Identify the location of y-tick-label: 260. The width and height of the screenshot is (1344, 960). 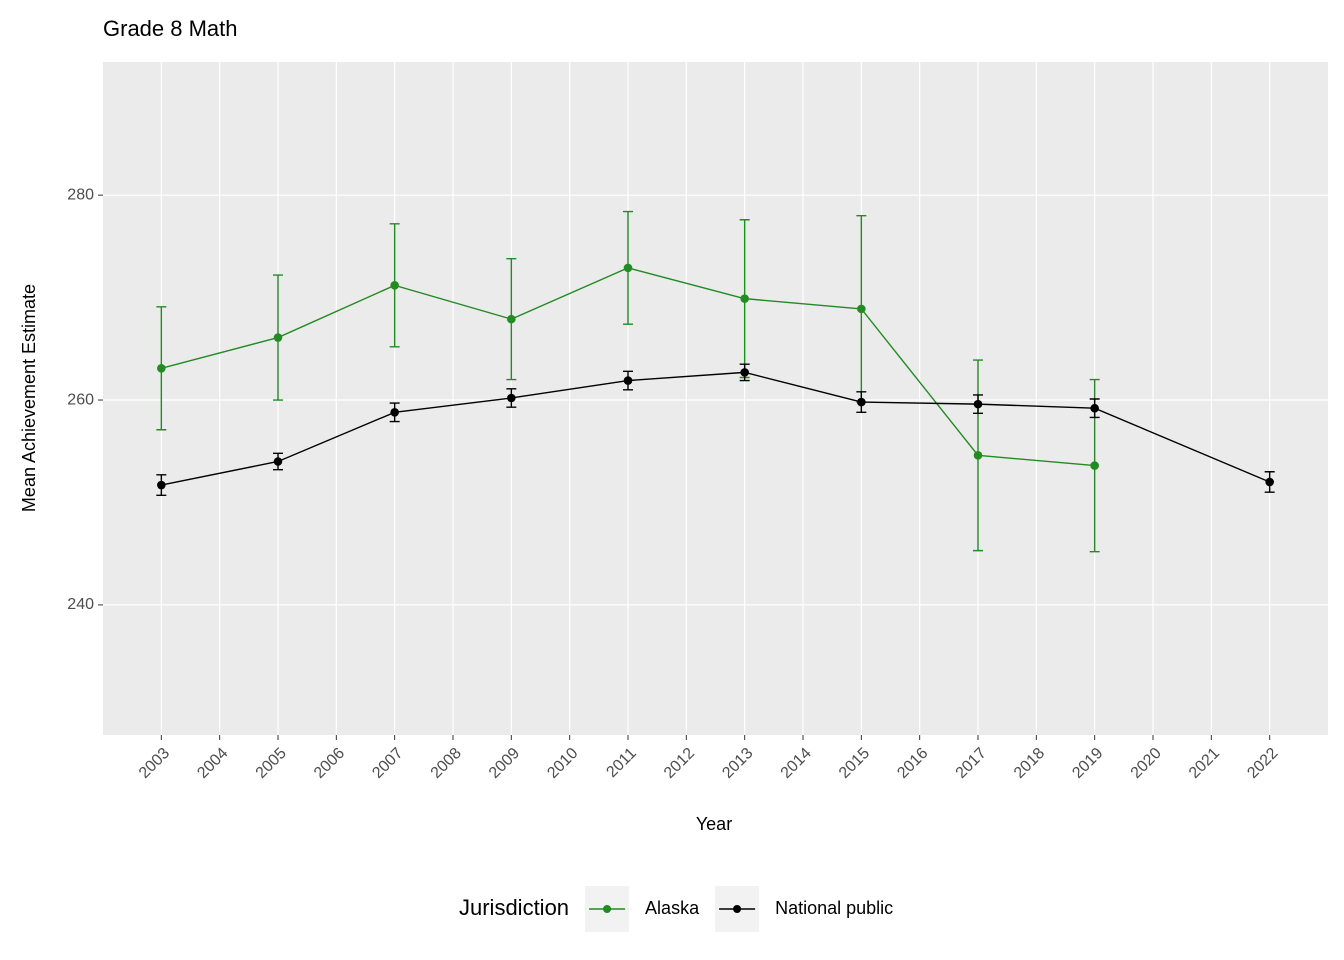
(80, 399).